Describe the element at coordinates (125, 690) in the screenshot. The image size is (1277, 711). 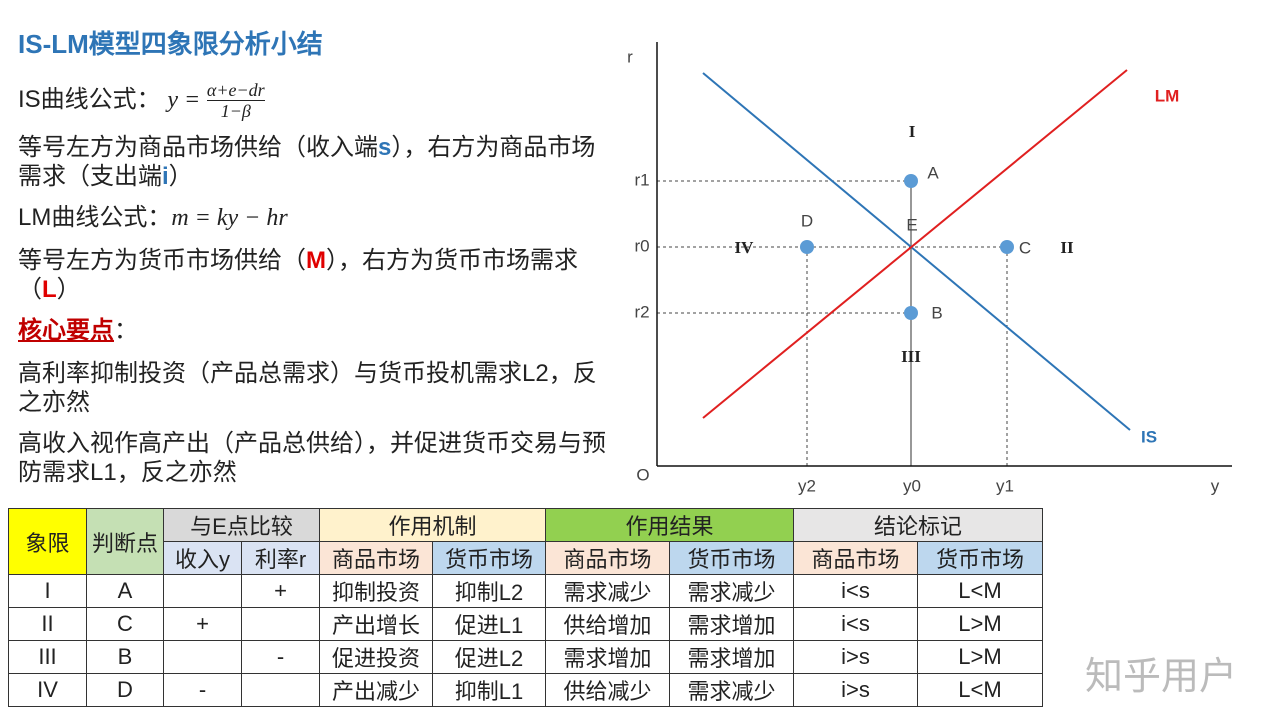
I see `cell: D` at that location.